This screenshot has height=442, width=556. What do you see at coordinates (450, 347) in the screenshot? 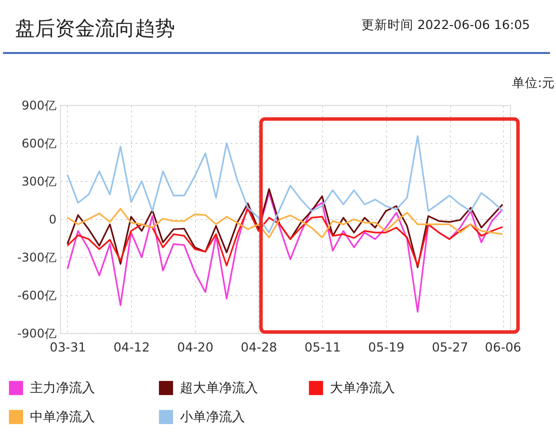
I see `x-tick-label: 05-27` at bounding box center [450, 347].